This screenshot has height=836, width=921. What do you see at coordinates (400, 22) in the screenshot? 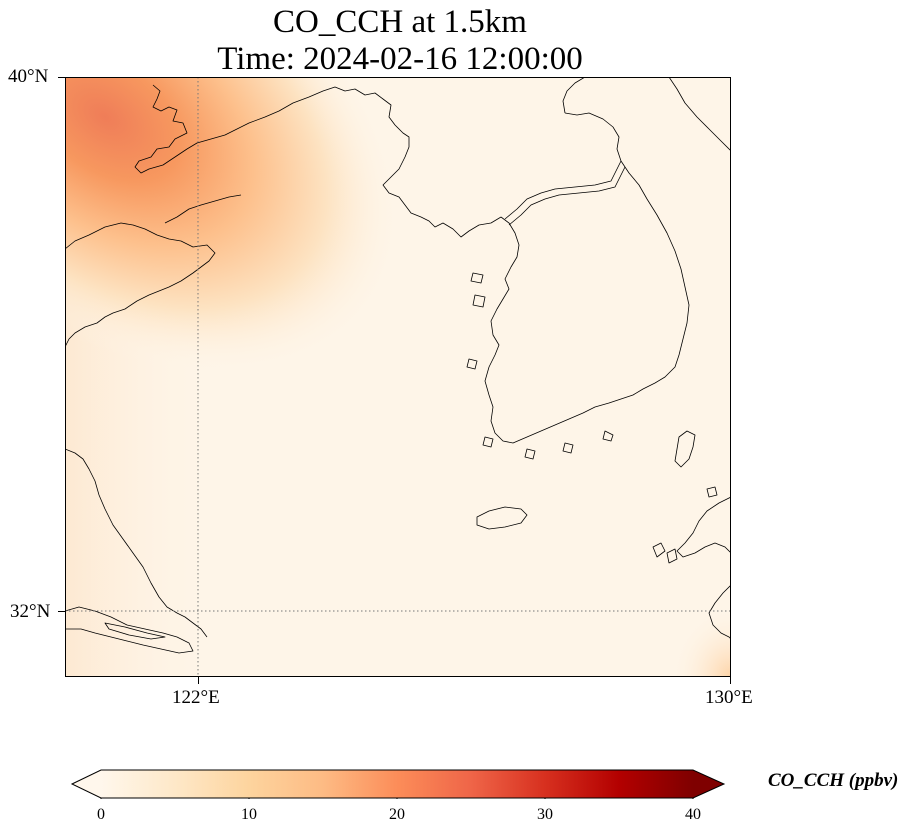
I see `title-line1: CO_CCH at 1.5km` at bounding box center [400, 22].